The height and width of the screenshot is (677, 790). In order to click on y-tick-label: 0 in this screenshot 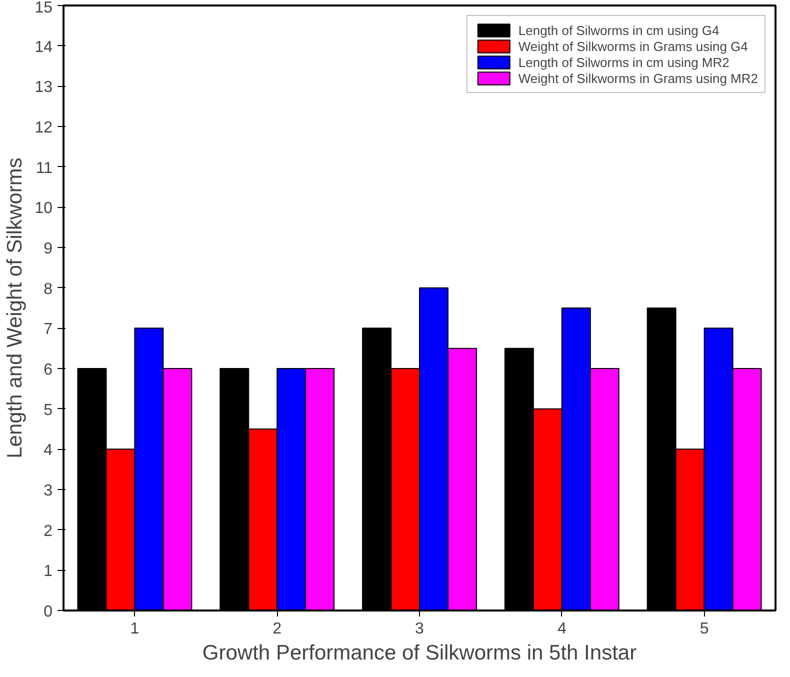, I will do `click(48, 612)`.